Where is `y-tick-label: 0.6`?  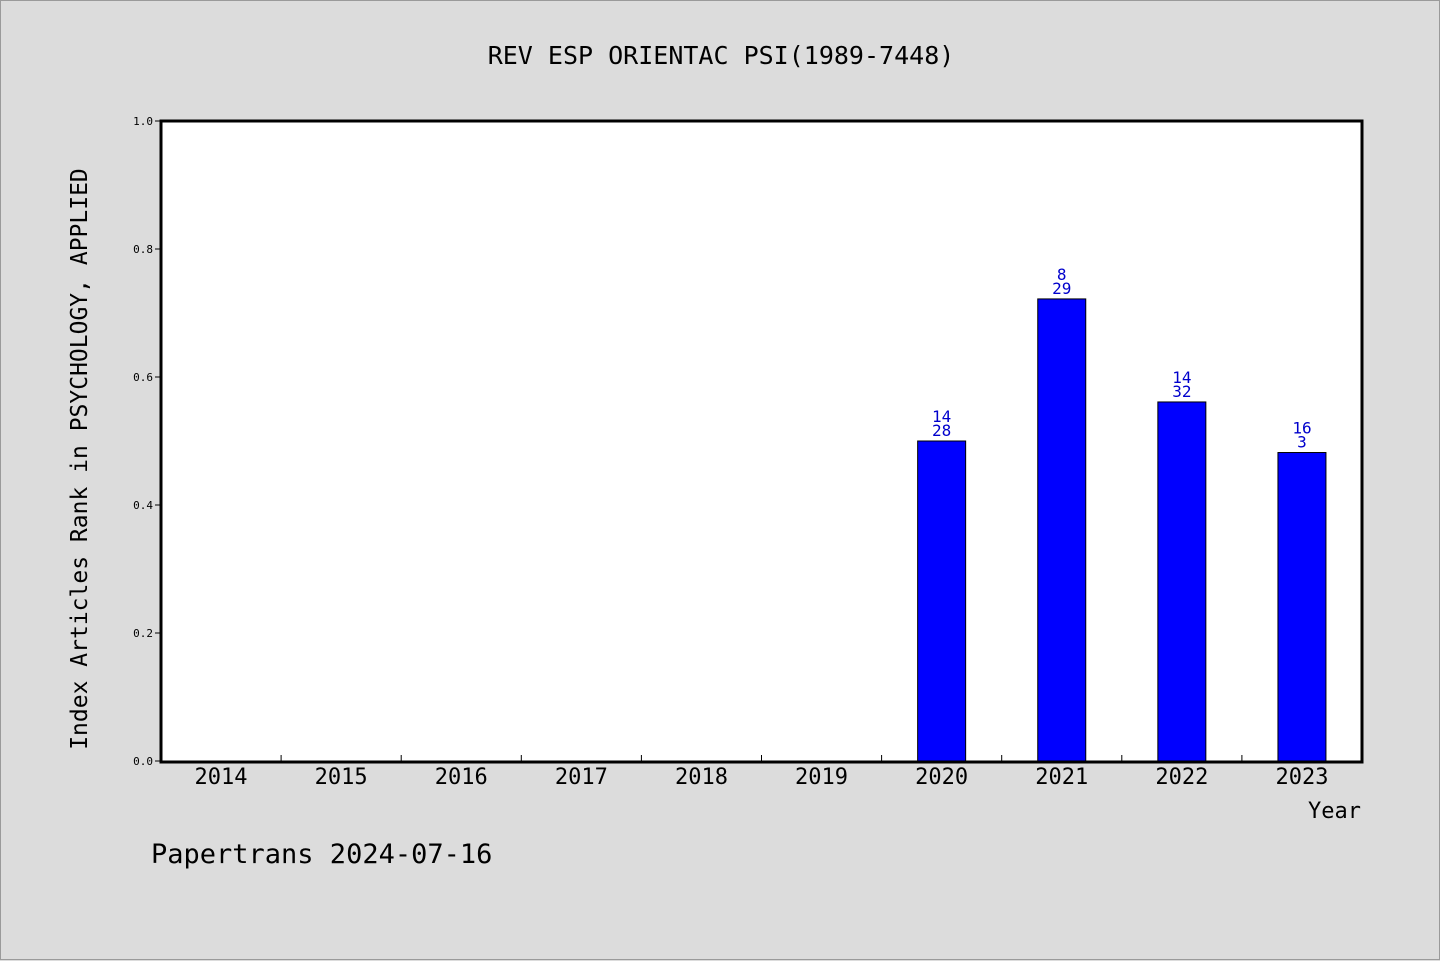 y-tick-label: 0.6 is located at coordinates (143, 377).